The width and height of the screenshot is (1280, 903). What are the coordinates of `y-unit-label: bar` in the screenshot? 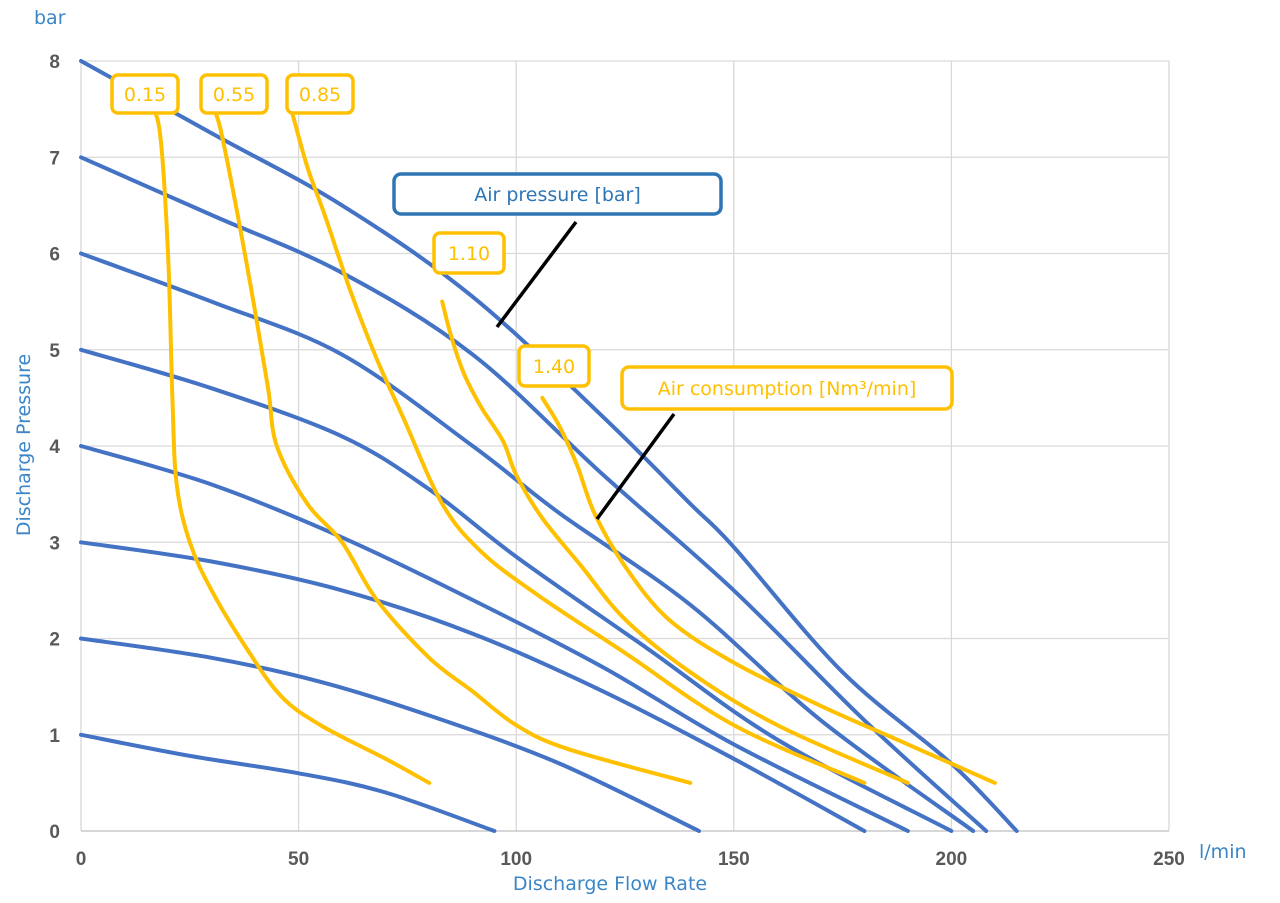 It's located at (50, 18).